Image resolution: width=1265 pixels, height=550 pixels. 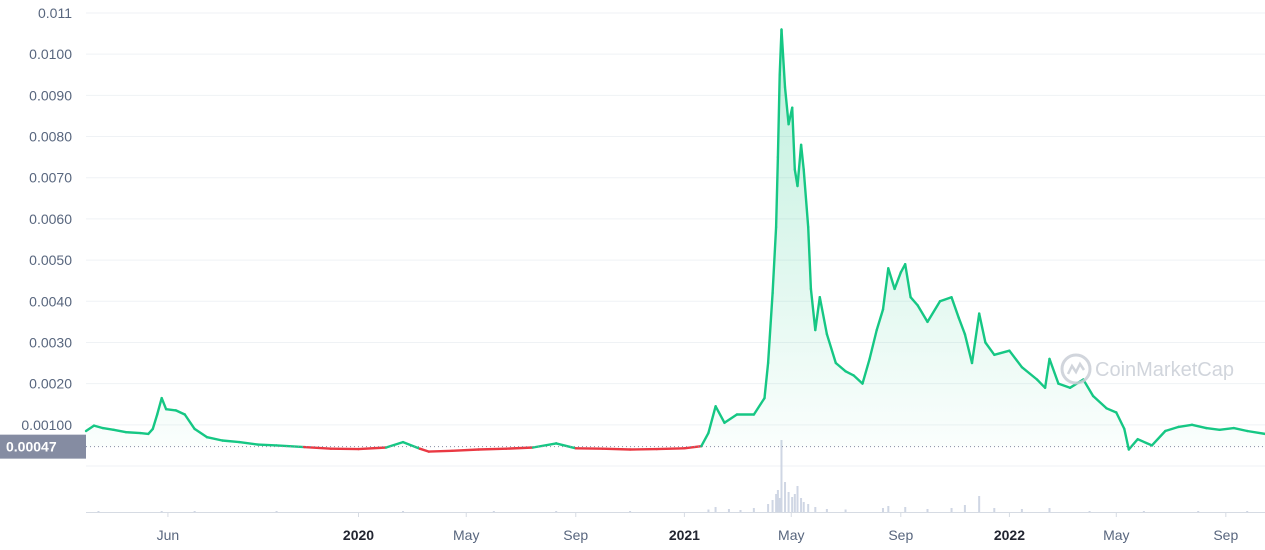 I want to click on y-tick-label: 0.0100, so click(x=50, y=54).